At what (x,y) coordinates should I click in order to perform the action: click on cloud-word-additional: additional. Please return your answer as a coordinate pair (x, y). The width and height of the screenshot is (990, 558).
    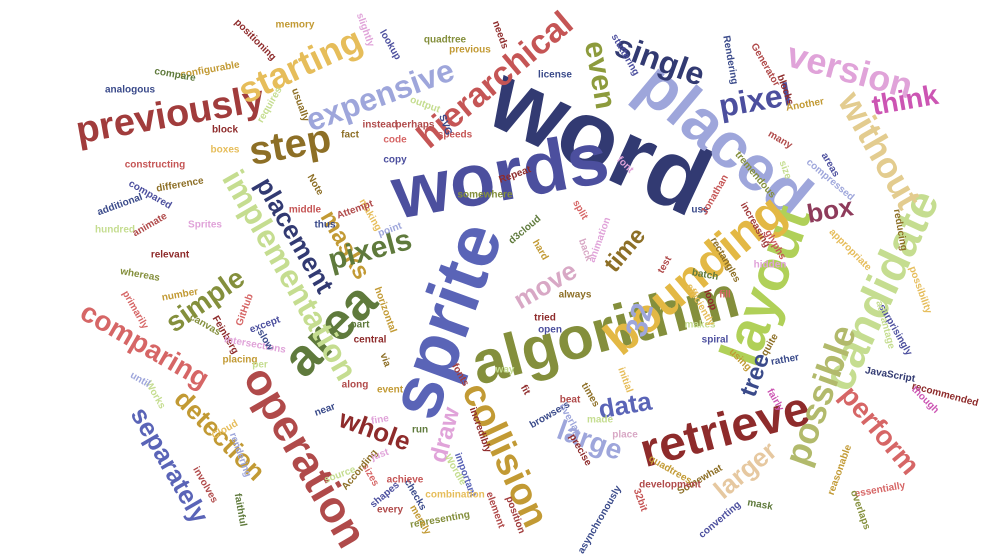
    Looking at the image, I should click on (120, 205).